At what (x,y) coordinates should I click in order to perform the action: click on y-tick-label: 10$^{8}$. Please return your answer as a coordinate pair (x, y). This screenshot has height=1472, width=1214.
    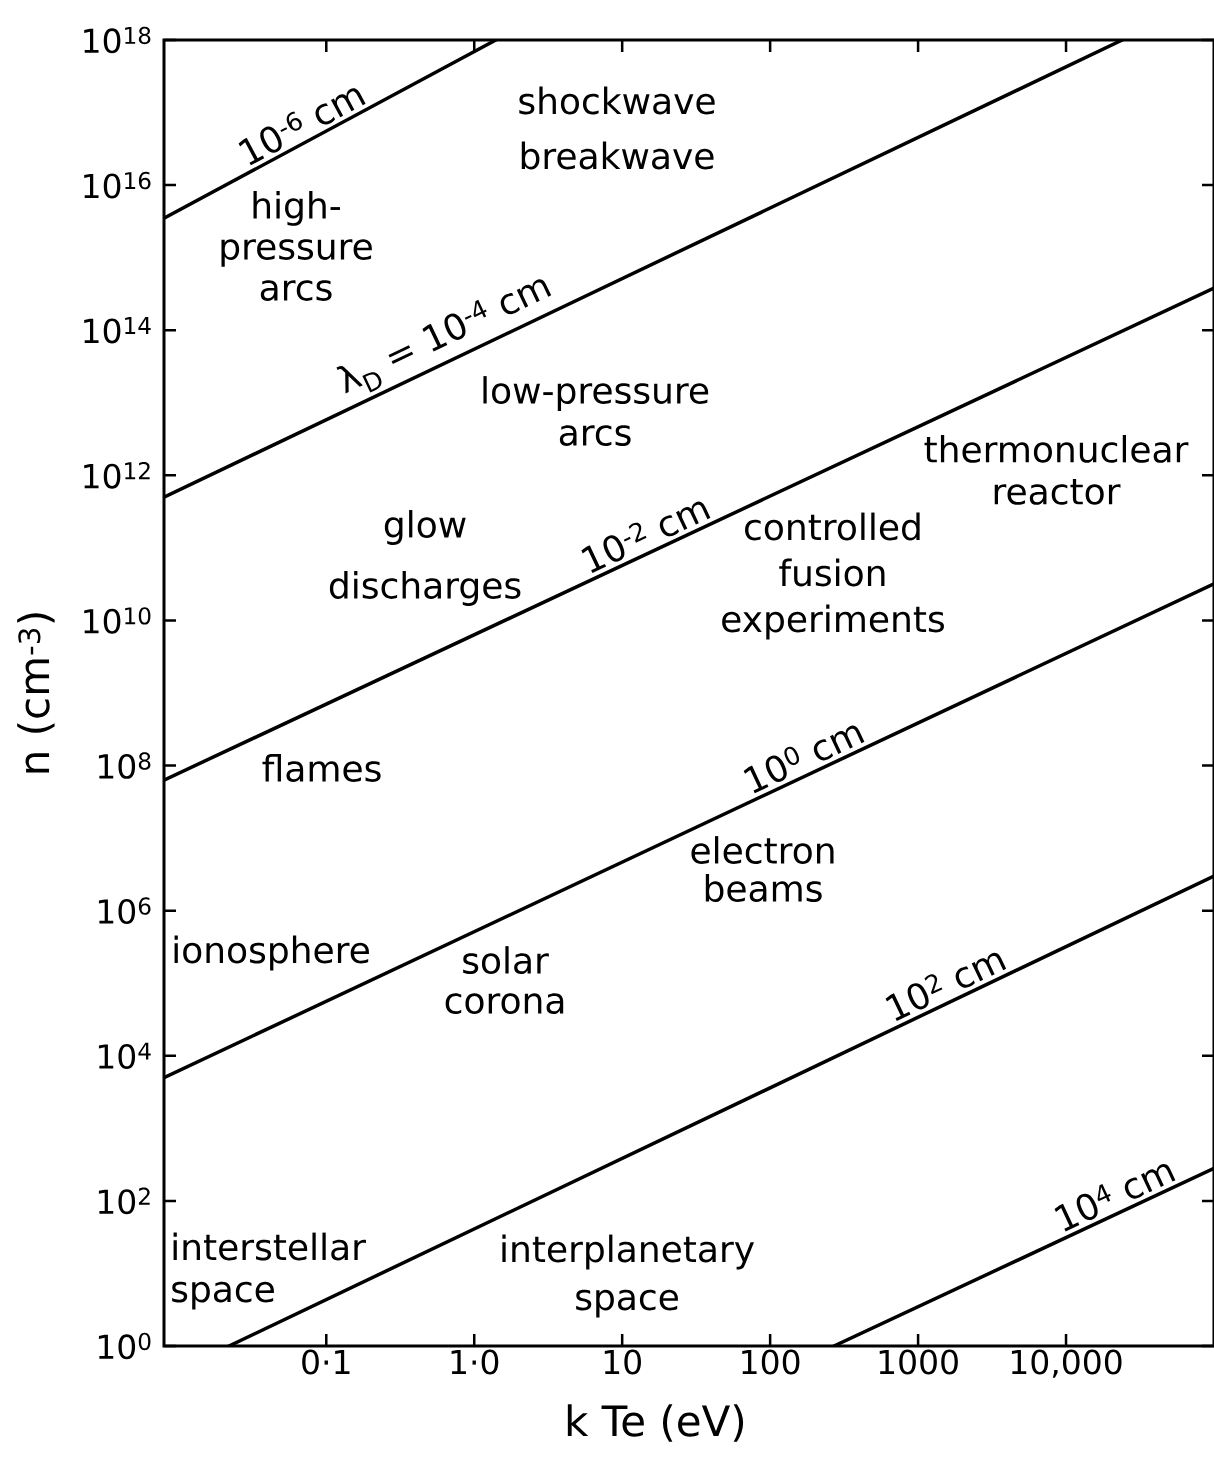
    Looking at the image, I should click on (124, 765).